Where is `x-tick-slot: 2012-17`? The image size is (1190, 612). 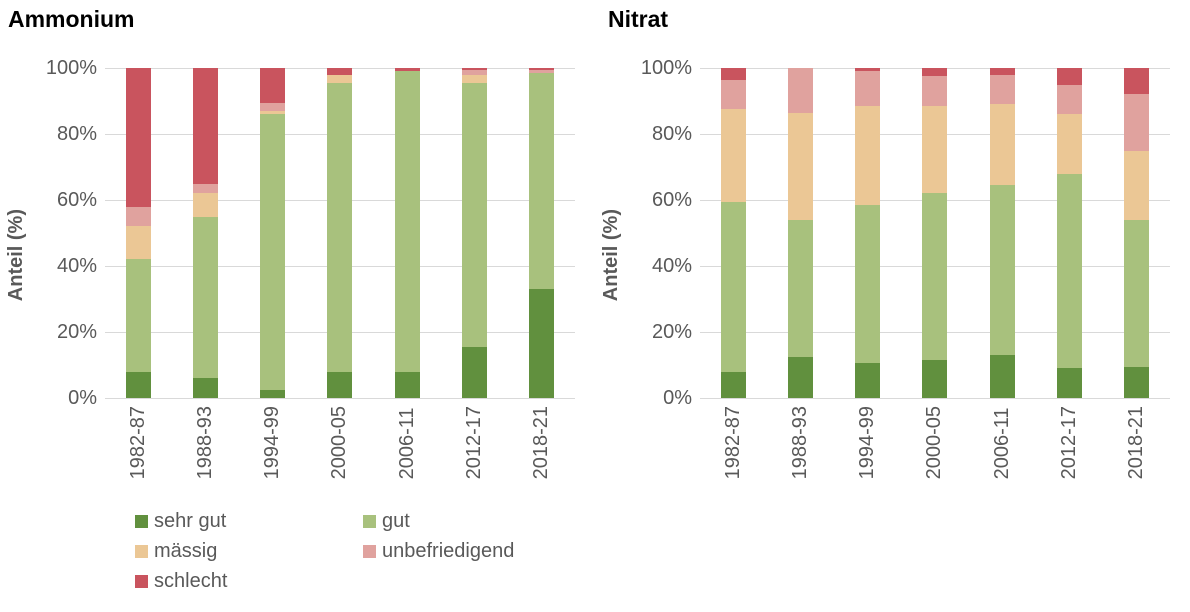
x-tick-slot: 2012-17 is located at coordinates (474, 442).